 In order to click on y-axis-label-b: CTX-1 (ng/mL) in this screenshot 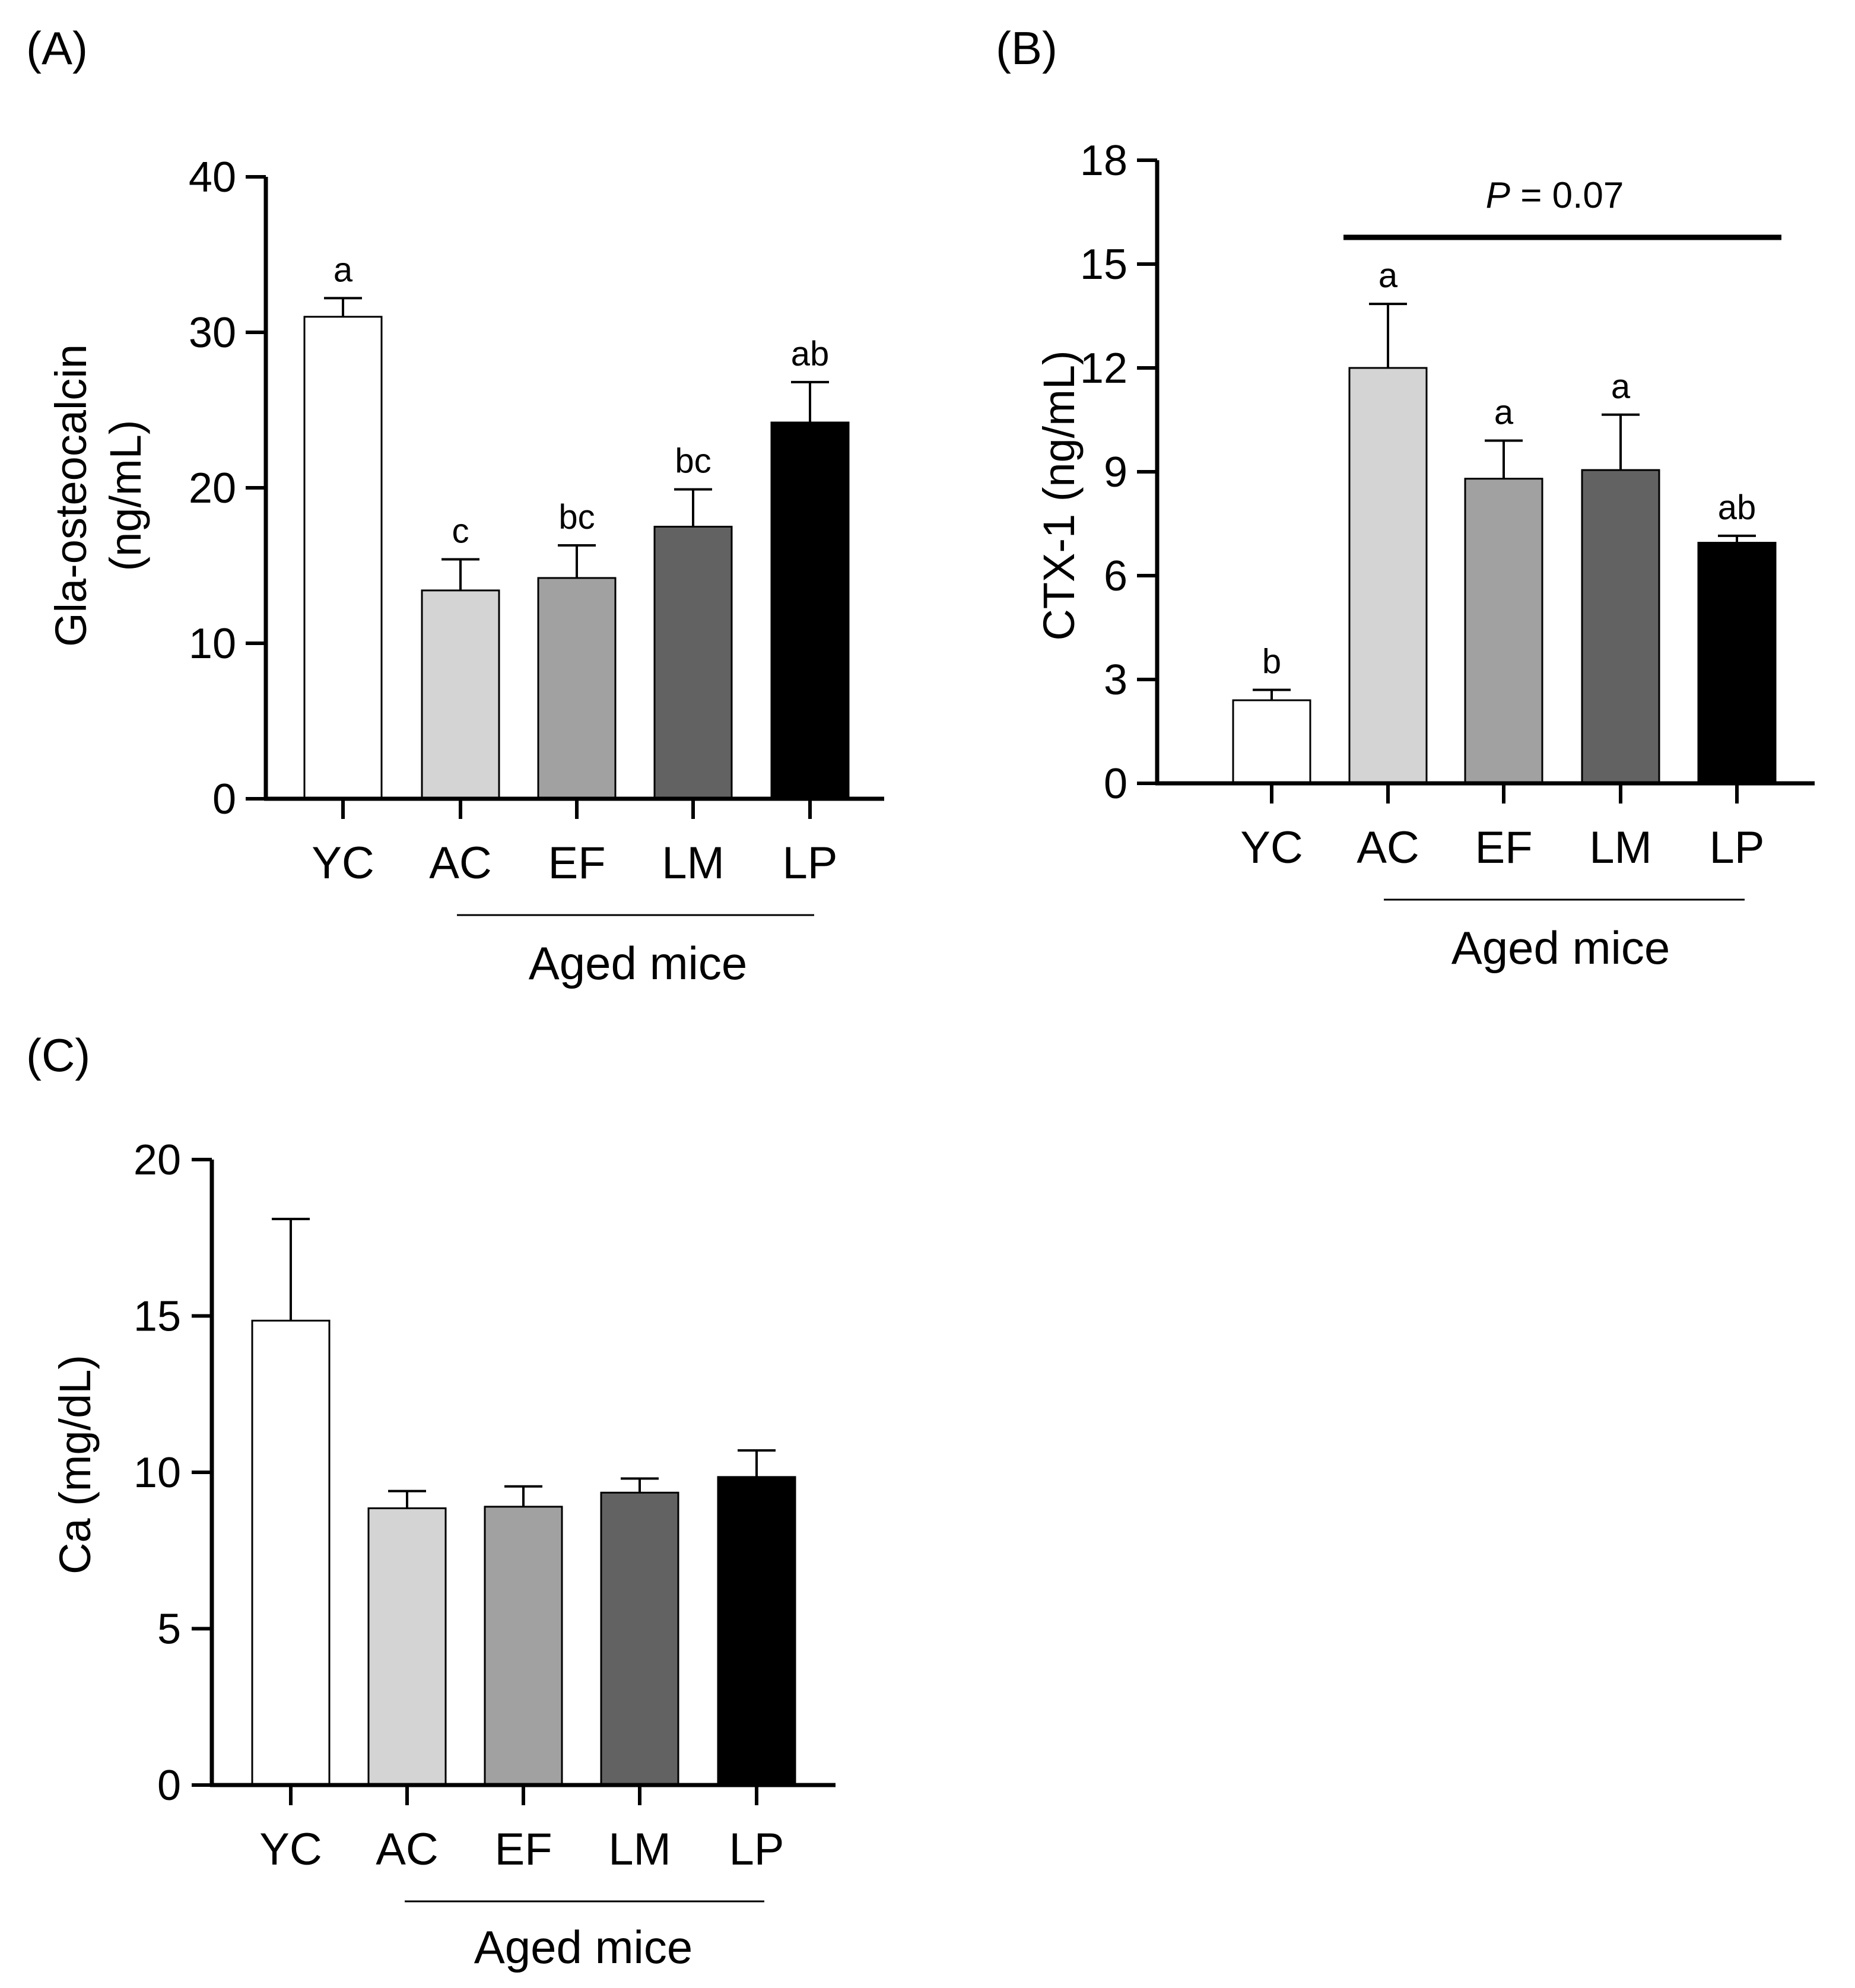, I will do `click(1059, 495)`.